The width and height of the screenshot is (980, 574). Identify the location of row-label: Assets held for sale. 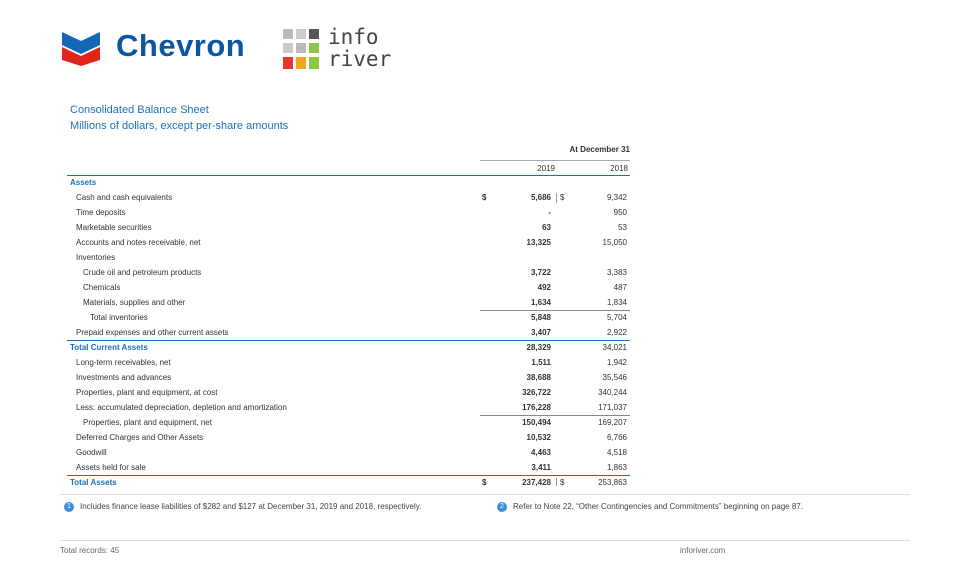
(111, 467).